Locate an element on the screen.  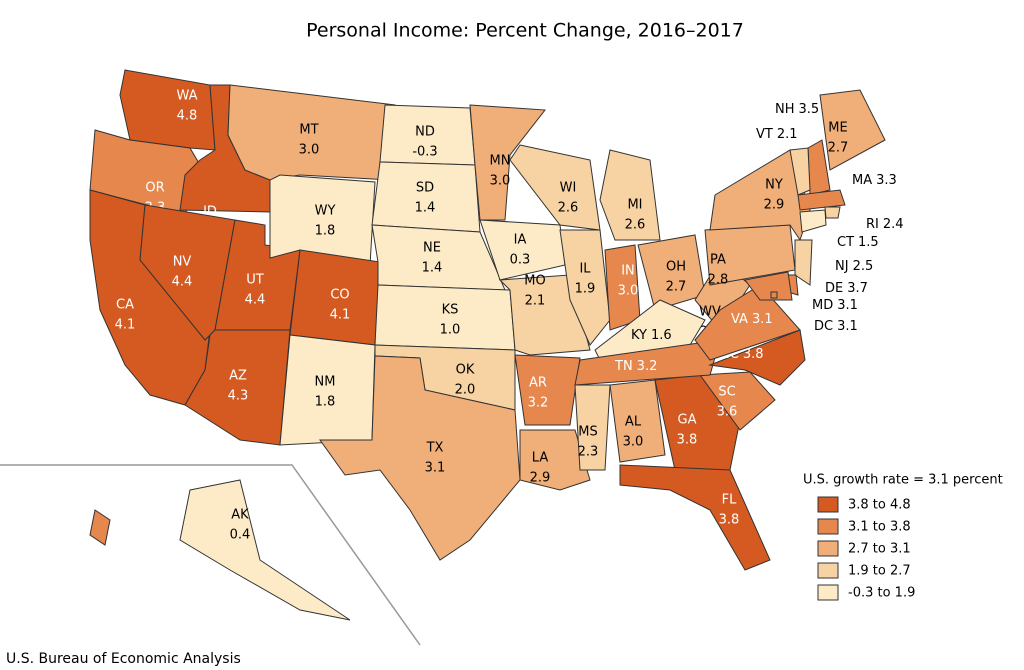
state-value: 3.6 is located at coordinates (727, 412).